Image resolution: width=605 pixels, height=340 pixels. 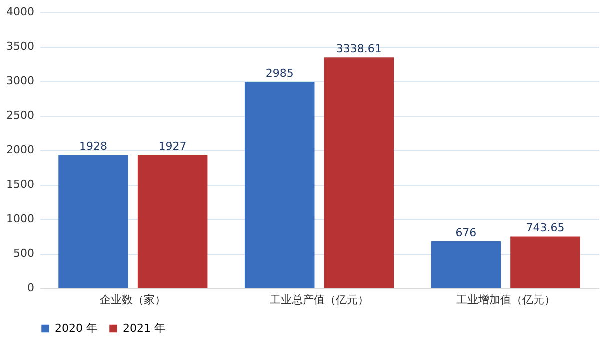 What do you see at coordinates (20, 46) in the screenshot?
I see `y-tick-label: 3500` at bounding box center [20, 46].